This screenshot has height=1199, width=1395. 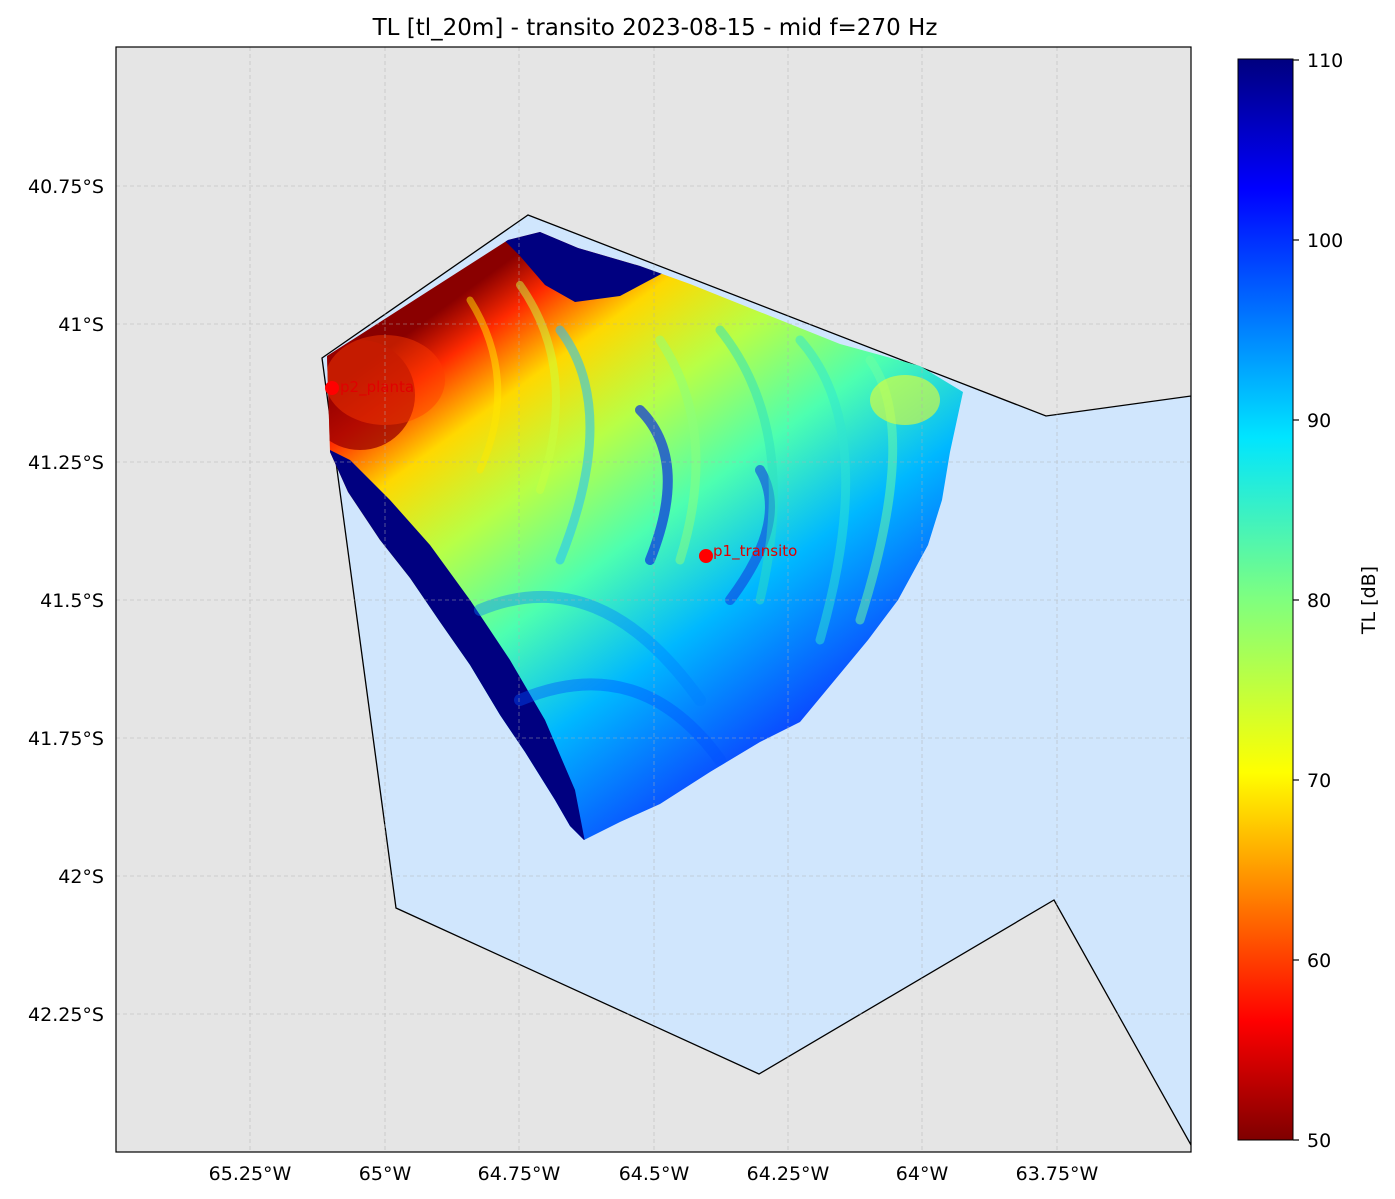 What do you see at coordinates (788, 1174) in the screenshot?
I see `x-tick-label: 64.25°W` at bounding box center [788, 1174].